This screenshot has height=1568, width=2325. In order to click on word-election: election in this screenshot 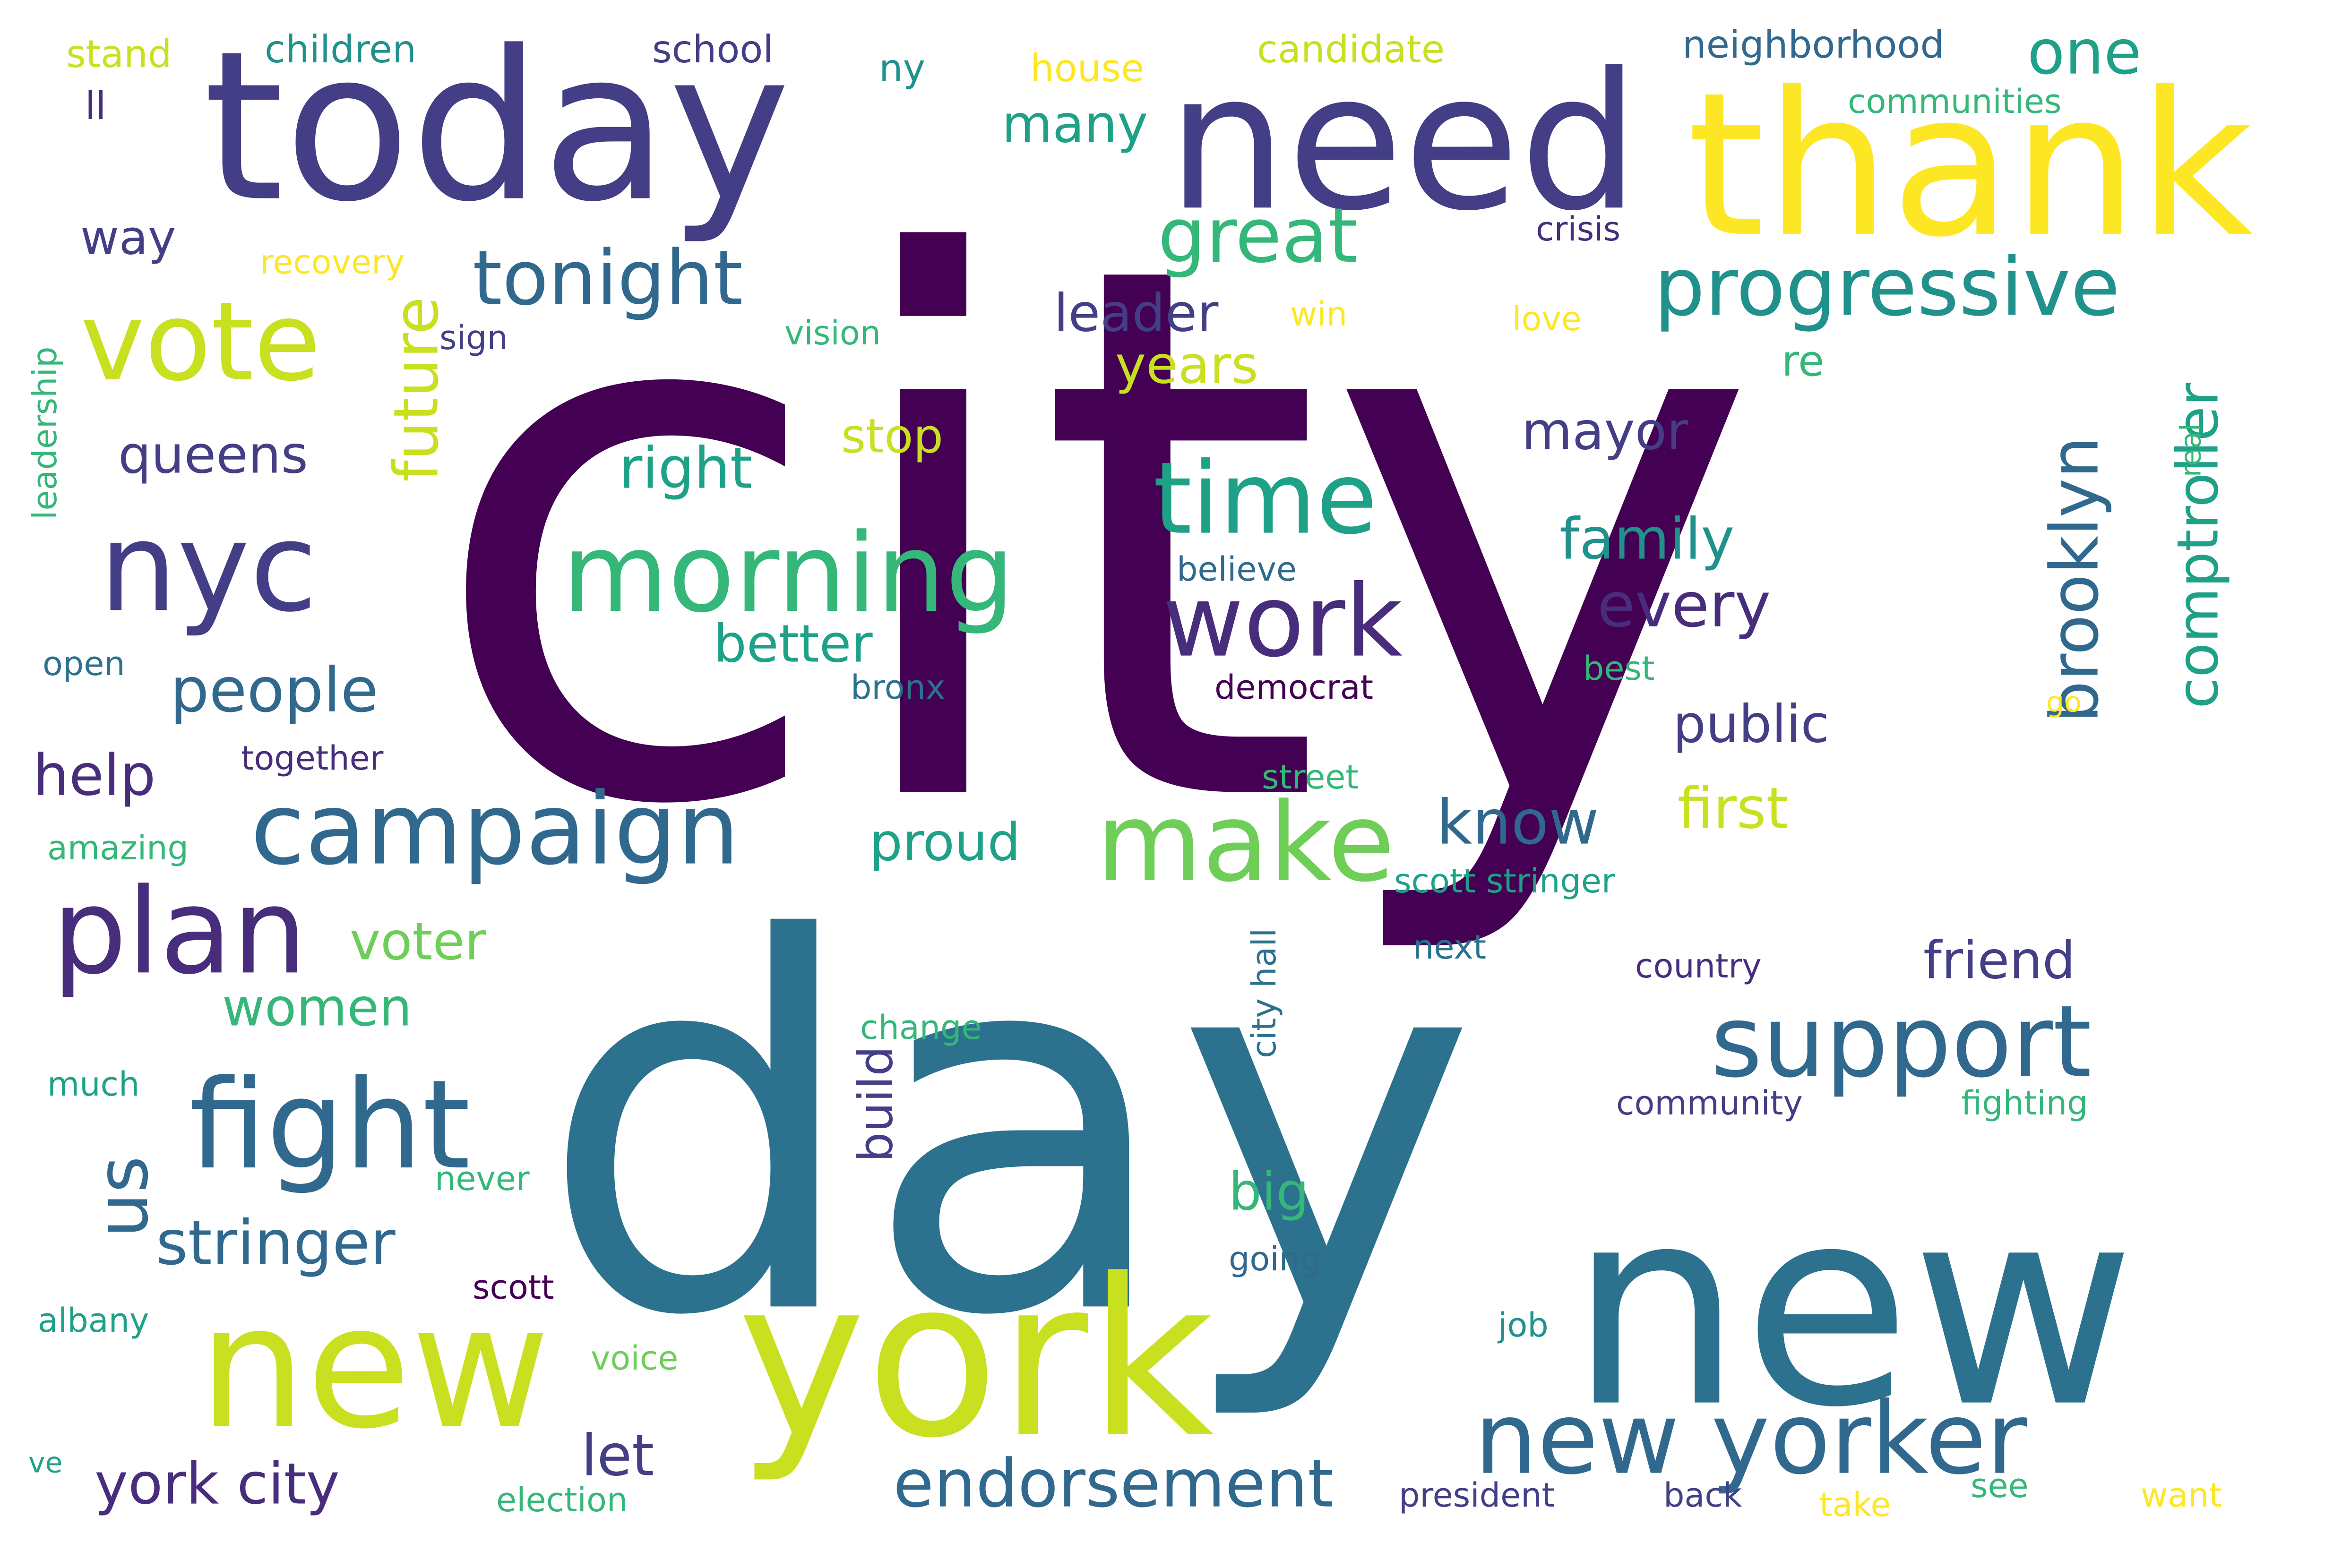, I will do `click(562, 1500)`.